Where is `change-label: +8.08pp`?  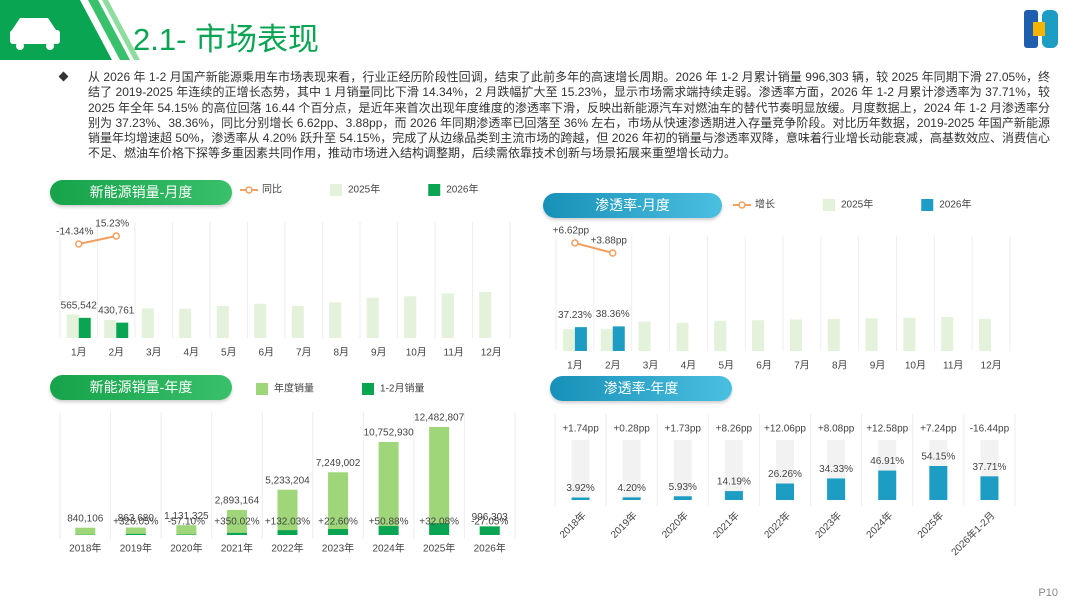
change-label: +8.08pp is located at coordinates (836, 429).